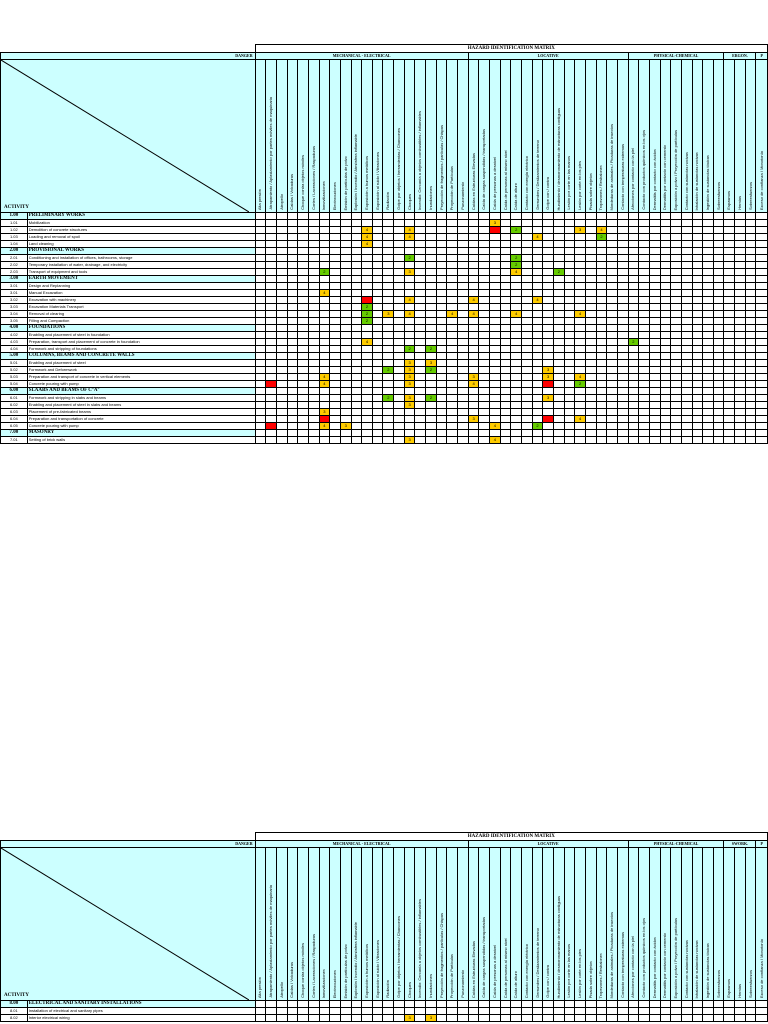 The width and height of the screenshot is (768, 1024). Describe the element at coordinates (384, 314) in the screenshot. I see `activity-row: 3.04 Removal of clearing 2 3 4 4 4 4 4` at that location.